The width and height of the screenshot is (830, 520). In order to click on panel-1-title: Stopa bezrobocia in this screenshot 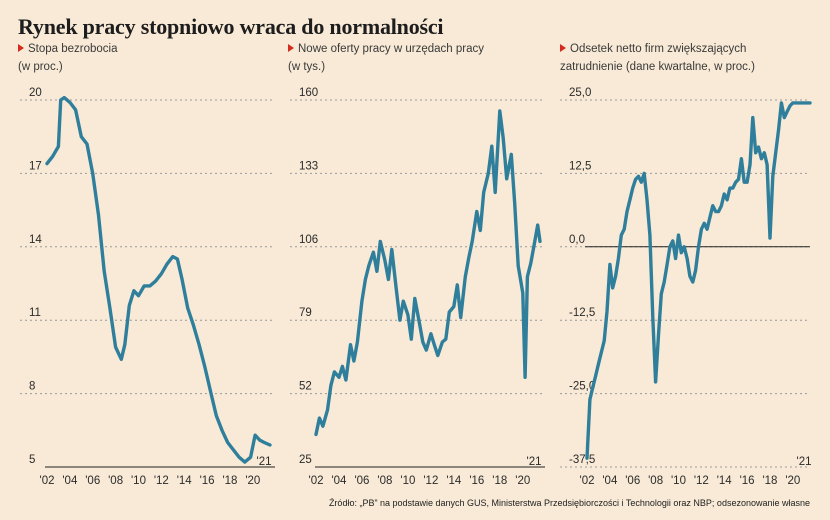, I will do `click(73, 49)`.